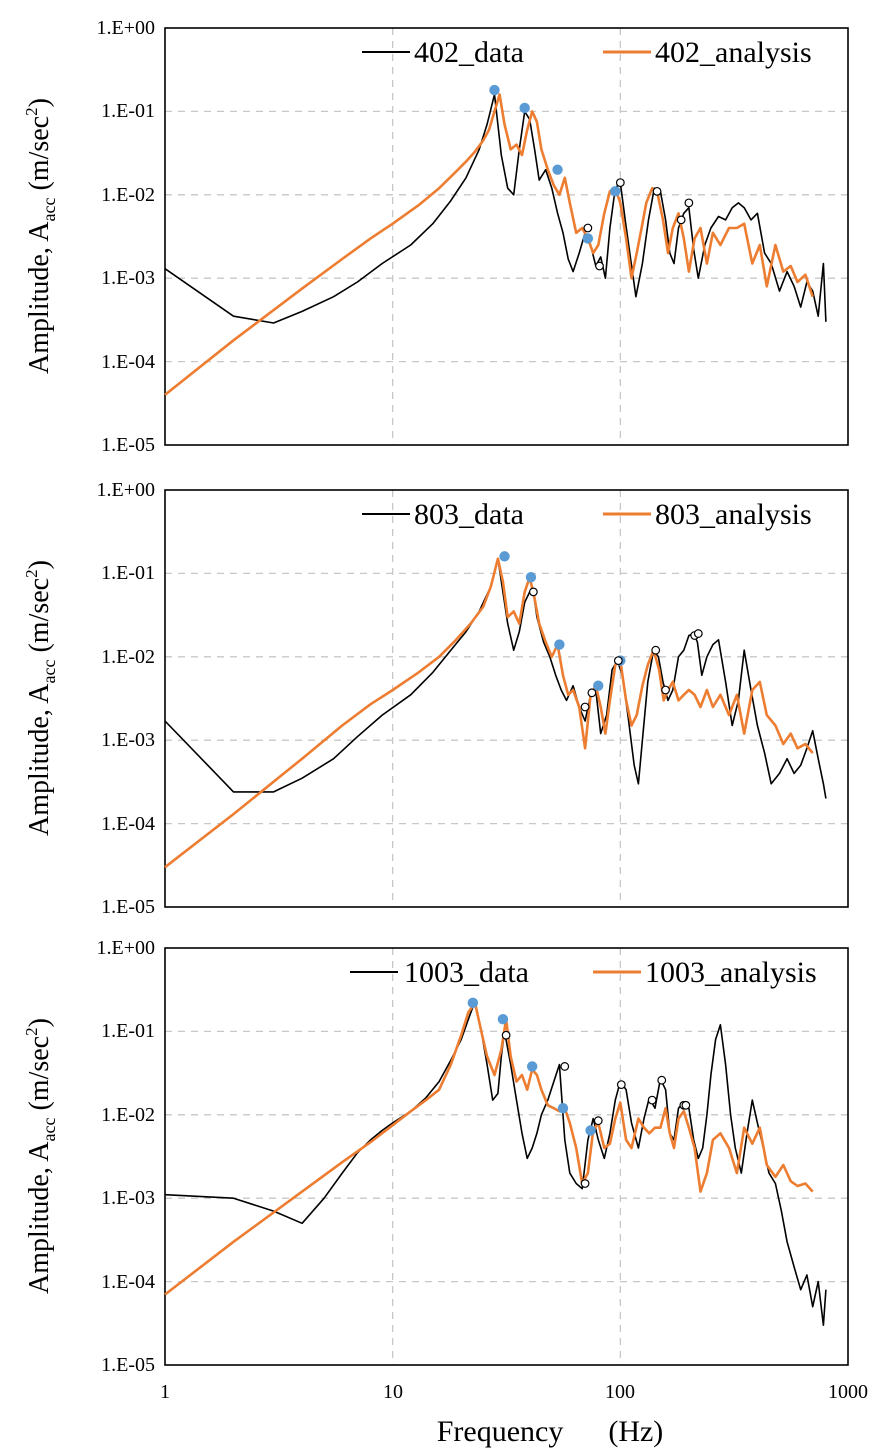 The width and height of the screenshot is (880, 1454). What do you see at coordinates (393, 1392) in the screenshot?
I see `x-tick-label: 10` at bounding box center [393, 1392].